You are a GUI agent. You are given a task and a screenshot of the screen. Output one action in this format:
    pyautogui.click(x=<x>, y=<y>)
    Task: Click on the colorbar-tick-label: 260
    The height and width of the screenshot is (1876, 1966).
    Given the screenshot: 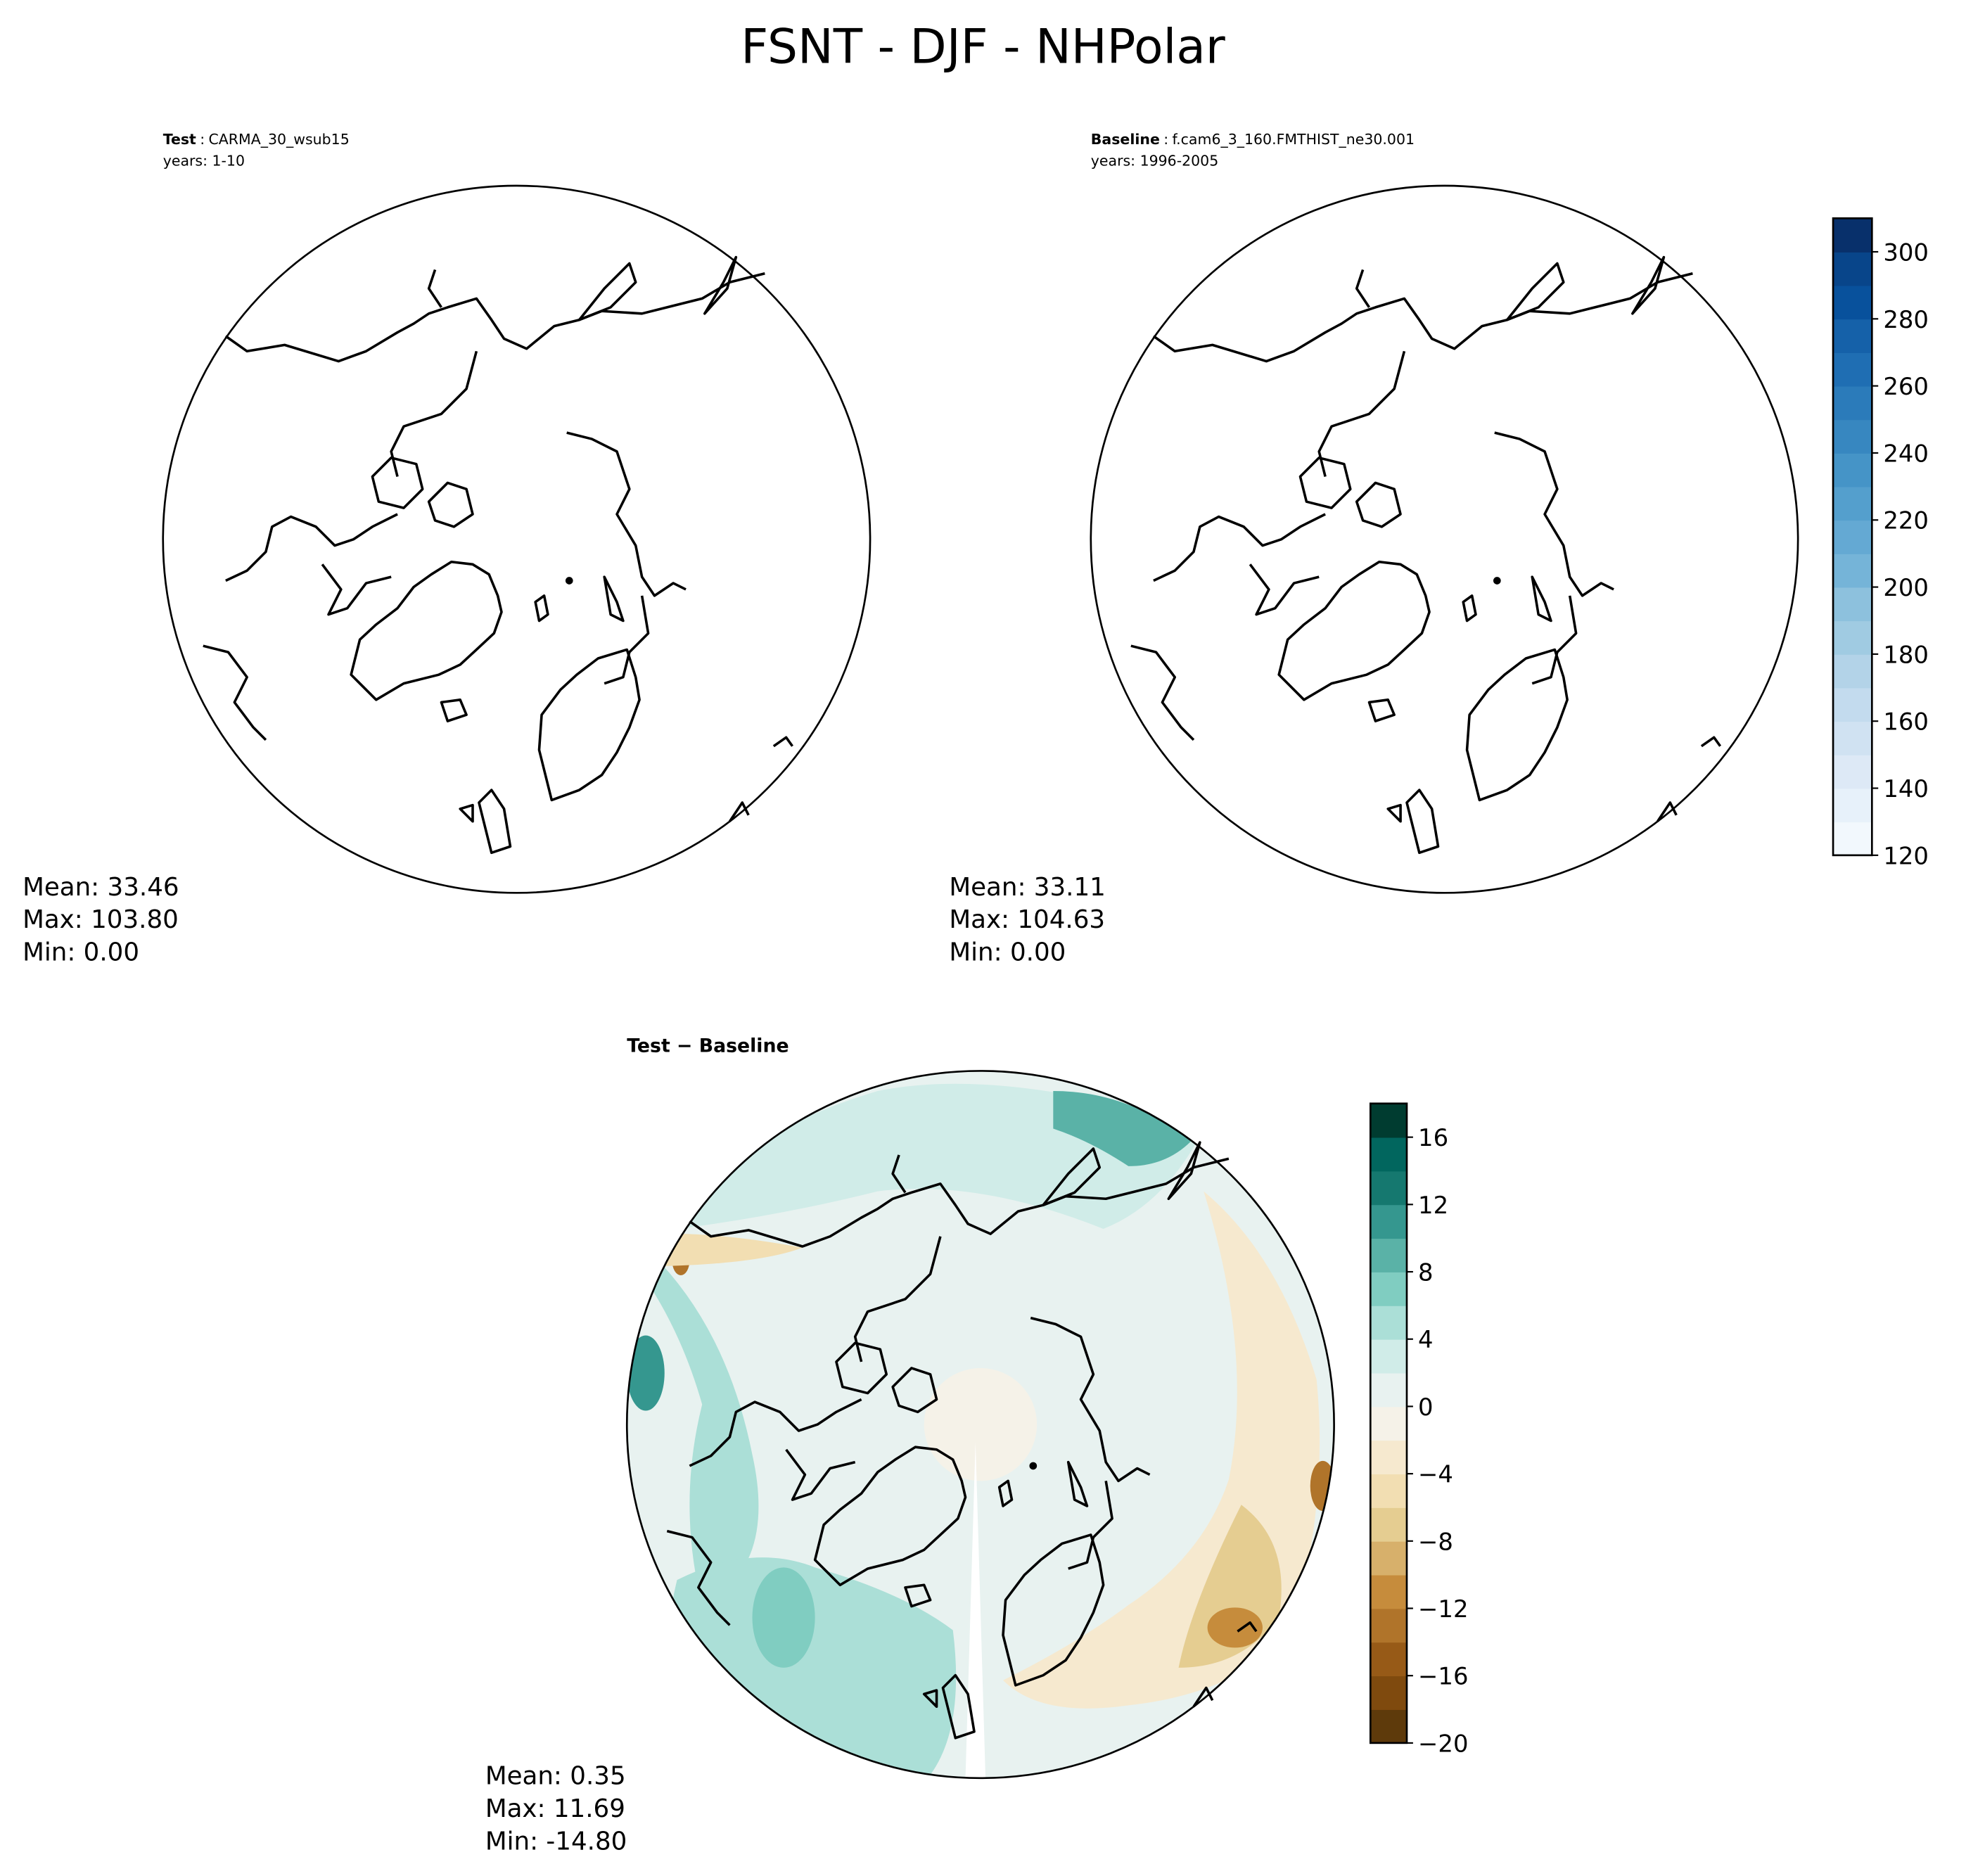 What is the action you would take?
    pyautogui.click(x=1906, y=386)
    